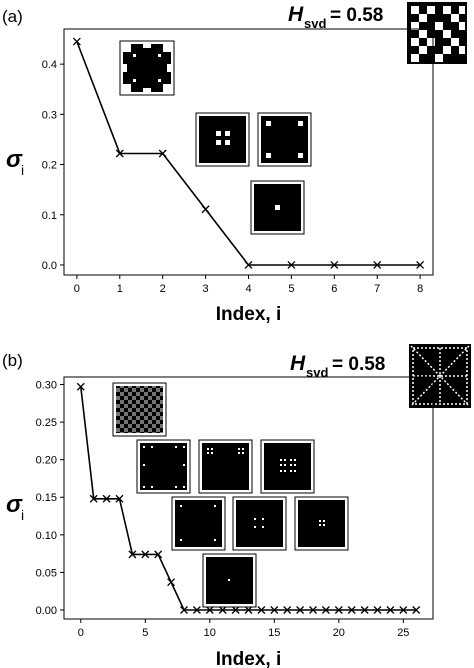 The image size is (474, 668). What do you see at coordinates (229, 580) in the screenshot?
I see `mode-thumbnail-b8` at bounding box center [229, 580].